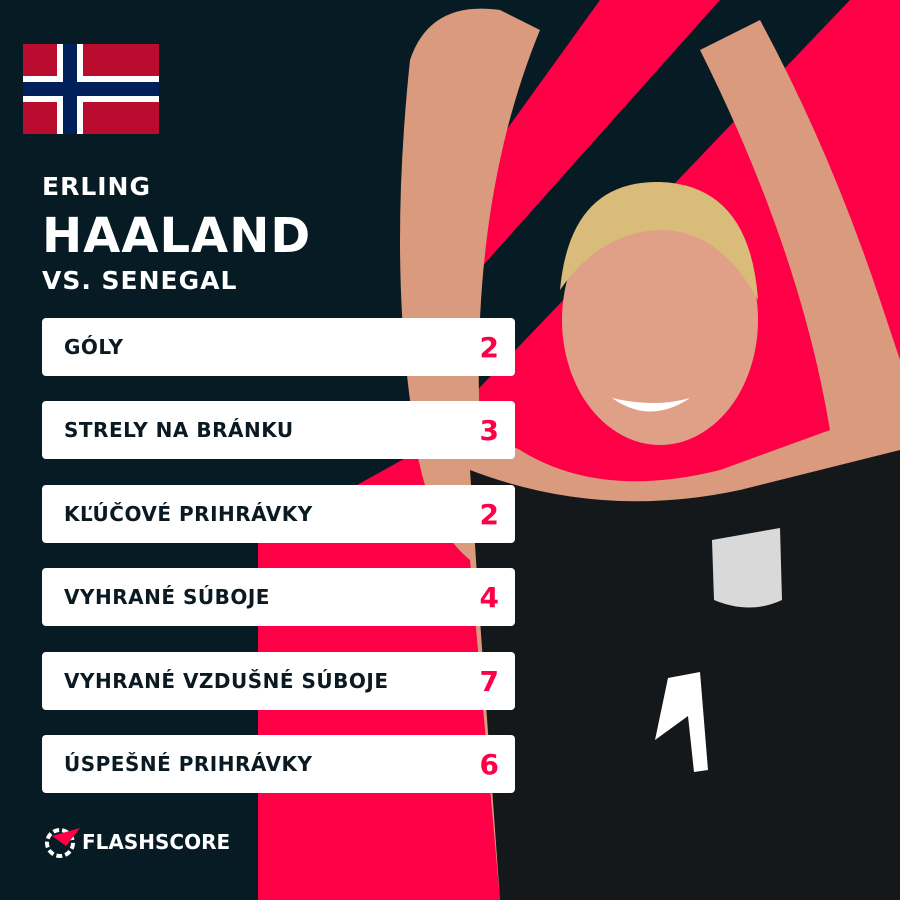  What do you see at coordinates (97, 186) in the screenshot?
I see `first-name: ERLING` at bounding box center [97, 186].